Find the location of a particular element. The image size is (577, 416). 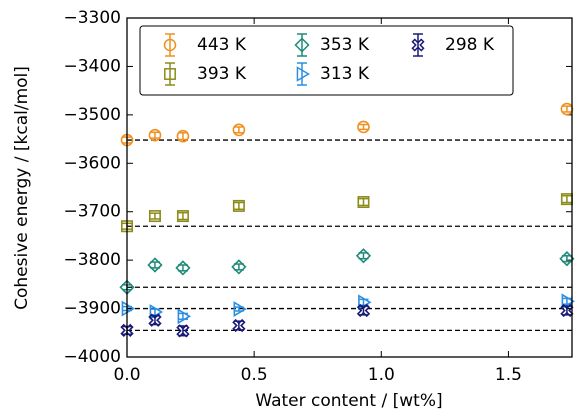

legend-label: 313 K is located at coordinates (345, 74).